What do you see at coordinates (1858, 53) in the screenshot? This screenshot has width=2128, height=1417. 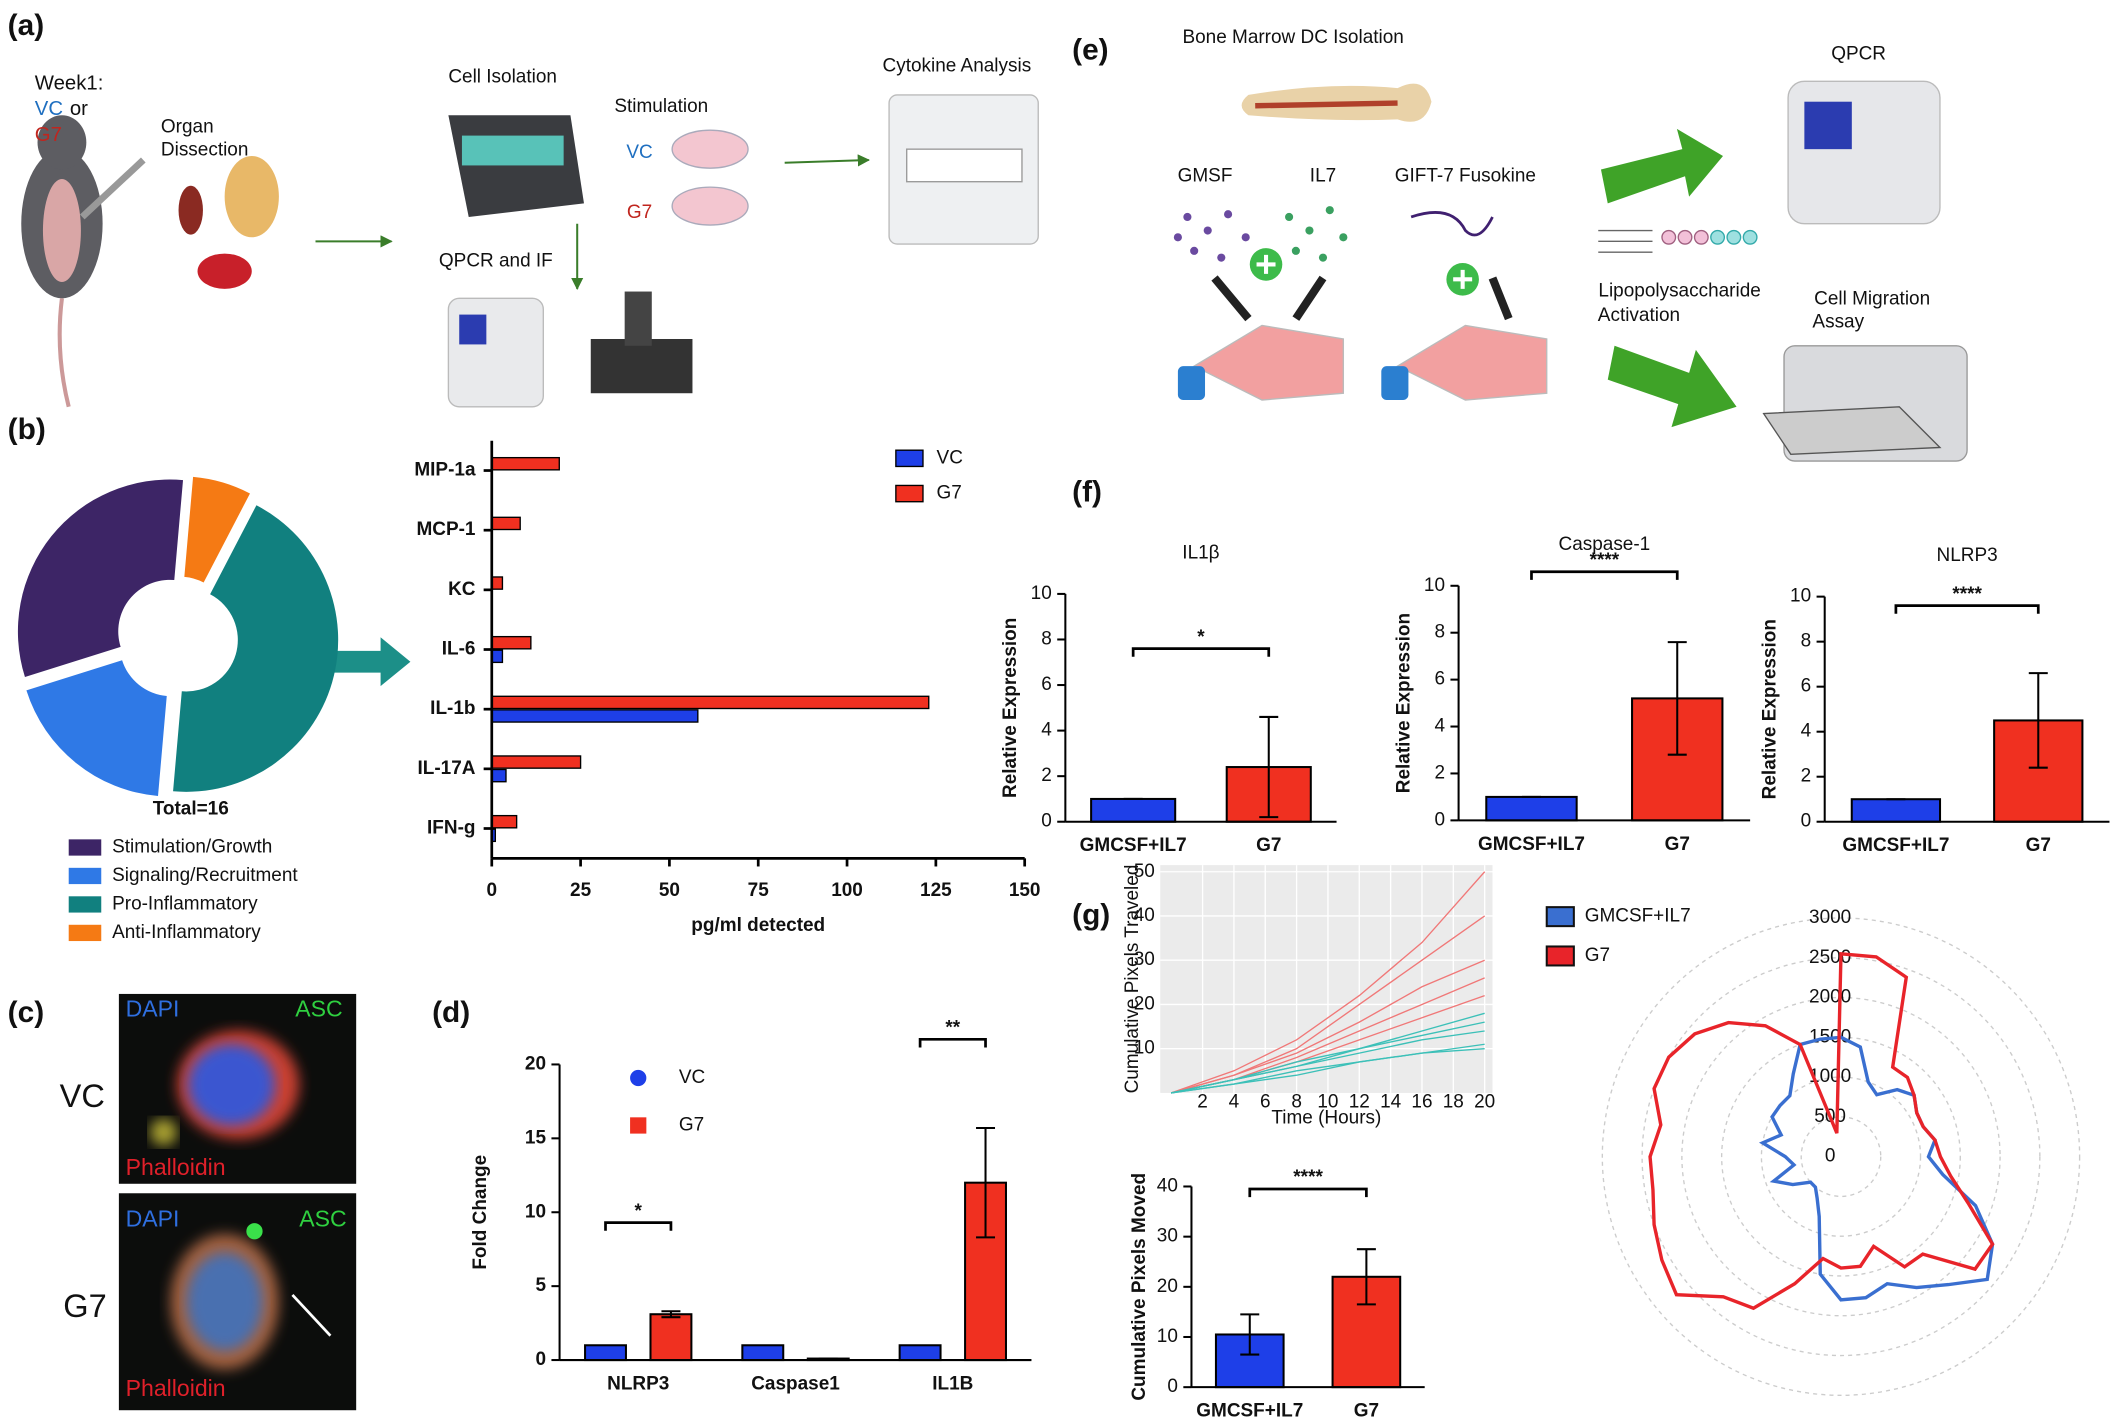 I see `text: QPCR` at bounding box center [1858, 53].